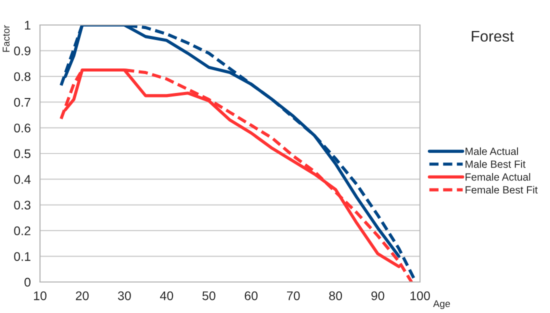 The height and width of the screenshot is (313, 550). I want to click on x-tick-label: 40, so click(167, 295).